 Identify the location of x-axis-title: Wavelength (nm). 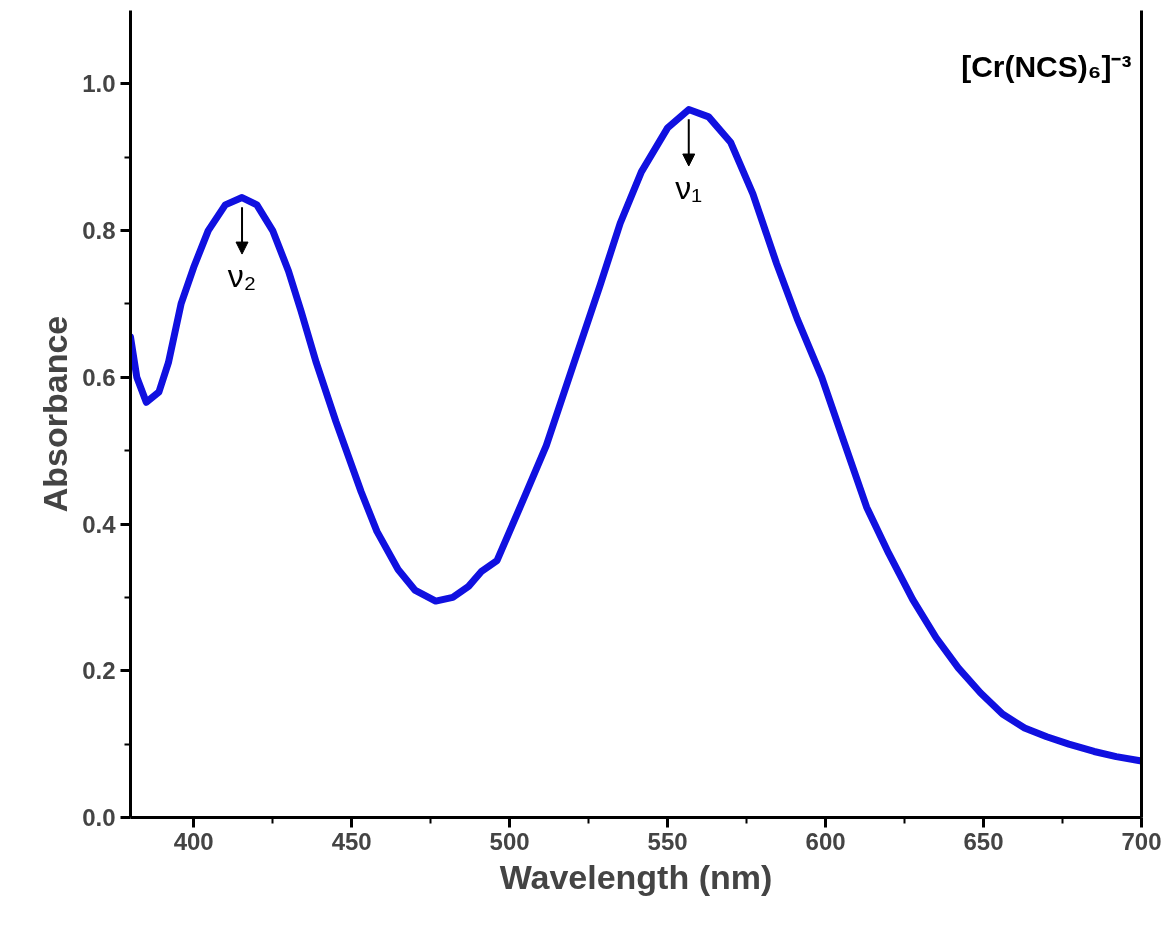
(636, 876).